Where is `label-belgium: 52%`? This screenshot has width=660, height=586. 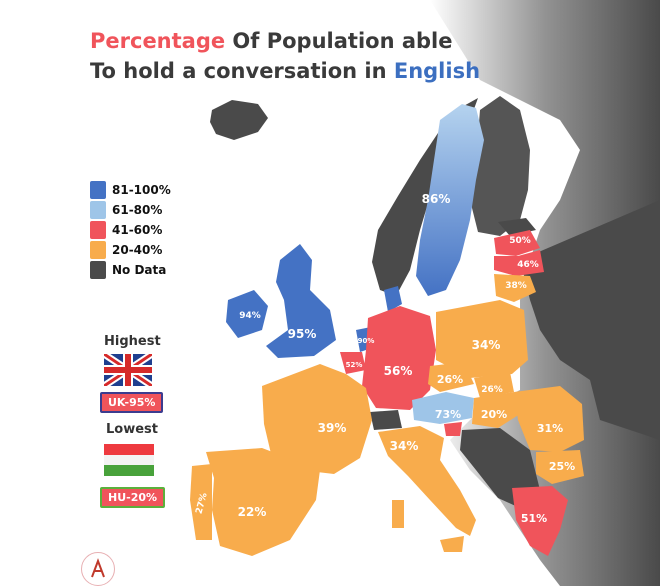
label-belgium: 52% is located at coordinates (354, 365).